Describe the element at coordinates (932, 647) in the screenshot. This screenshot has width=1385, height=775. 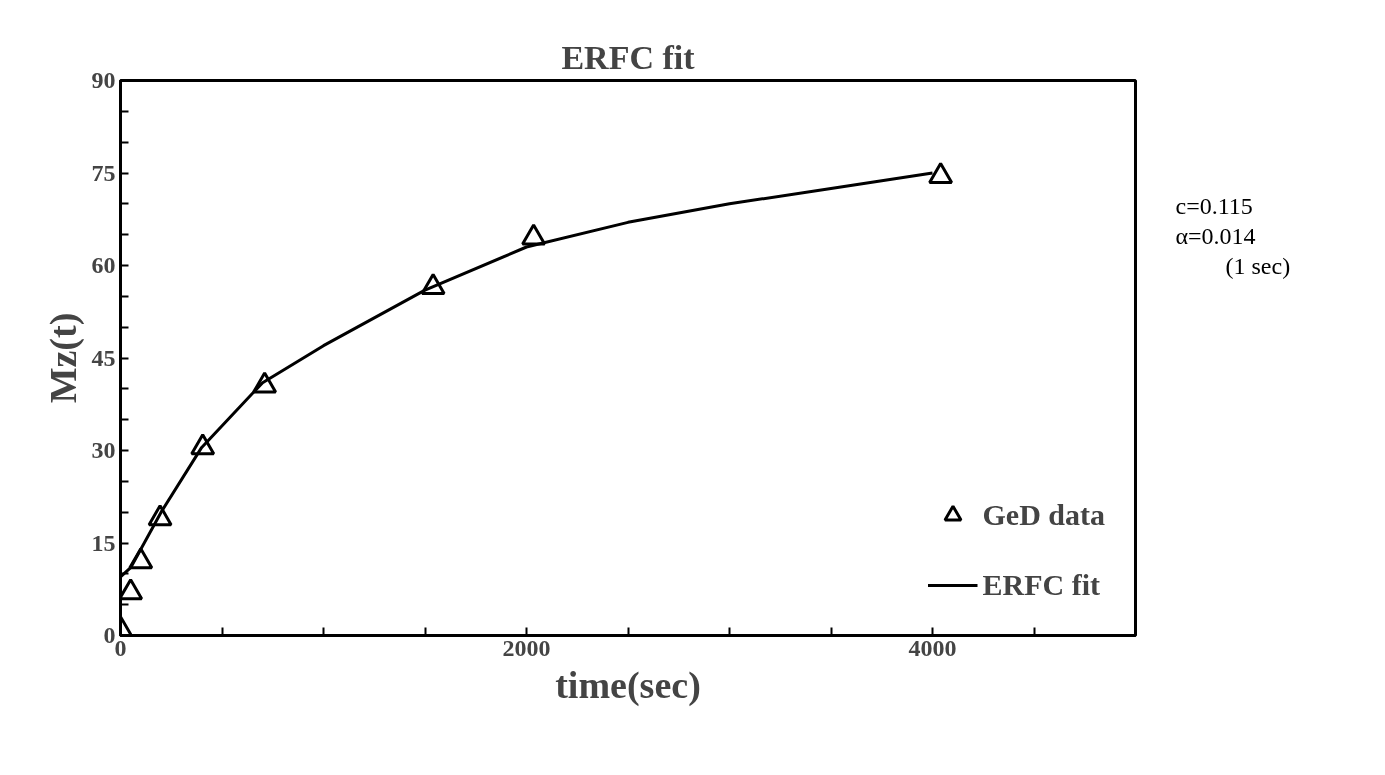
I see `x-tick-label: 4000` at that location.